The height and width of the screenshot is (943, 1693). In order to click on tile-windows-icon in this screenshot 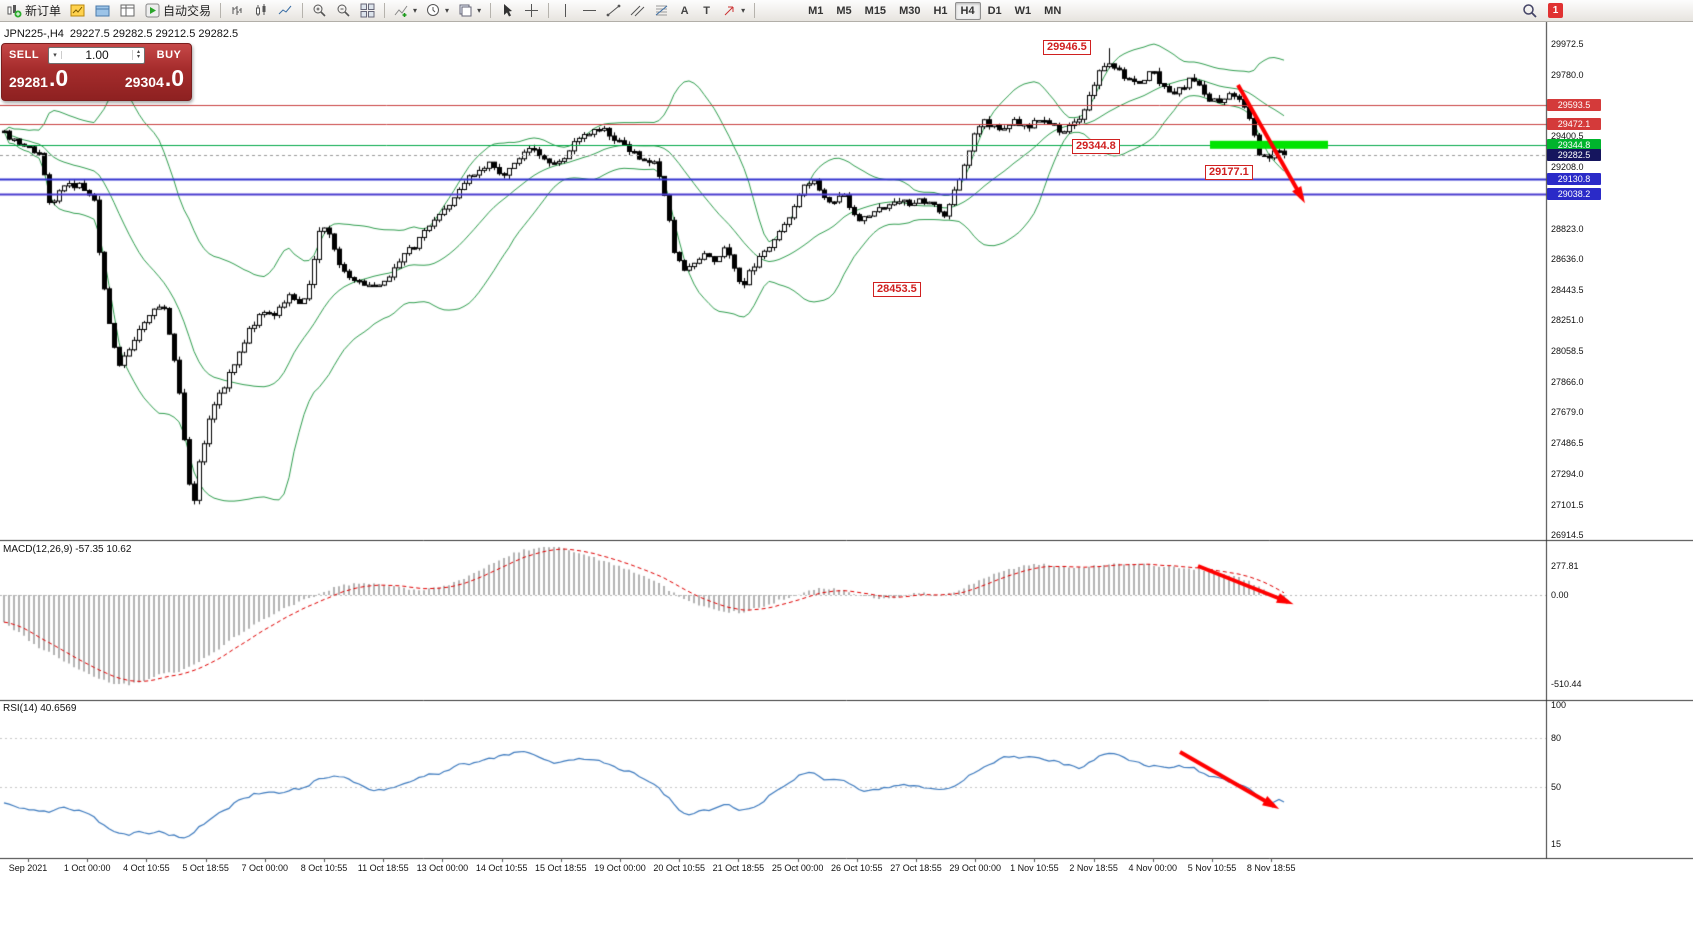, I will do `click(367, 10)`.